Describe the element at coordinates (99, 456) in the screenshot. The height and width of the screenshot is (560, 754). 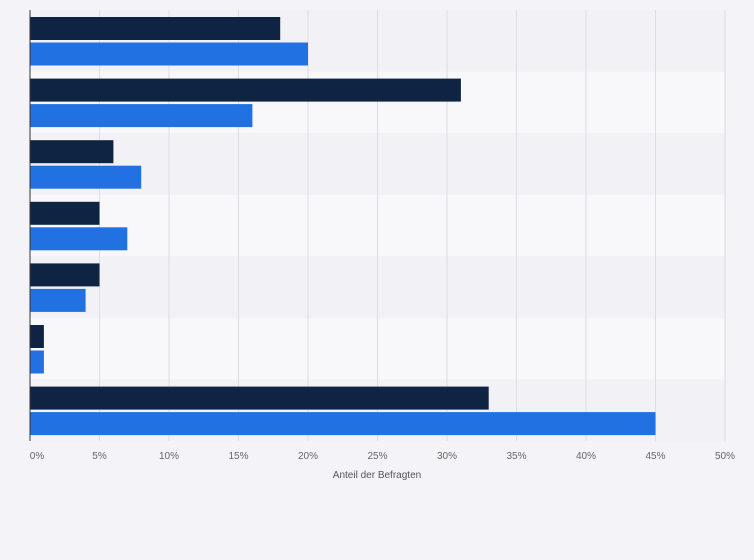
I see `x-tick-label: 5%` at that location.